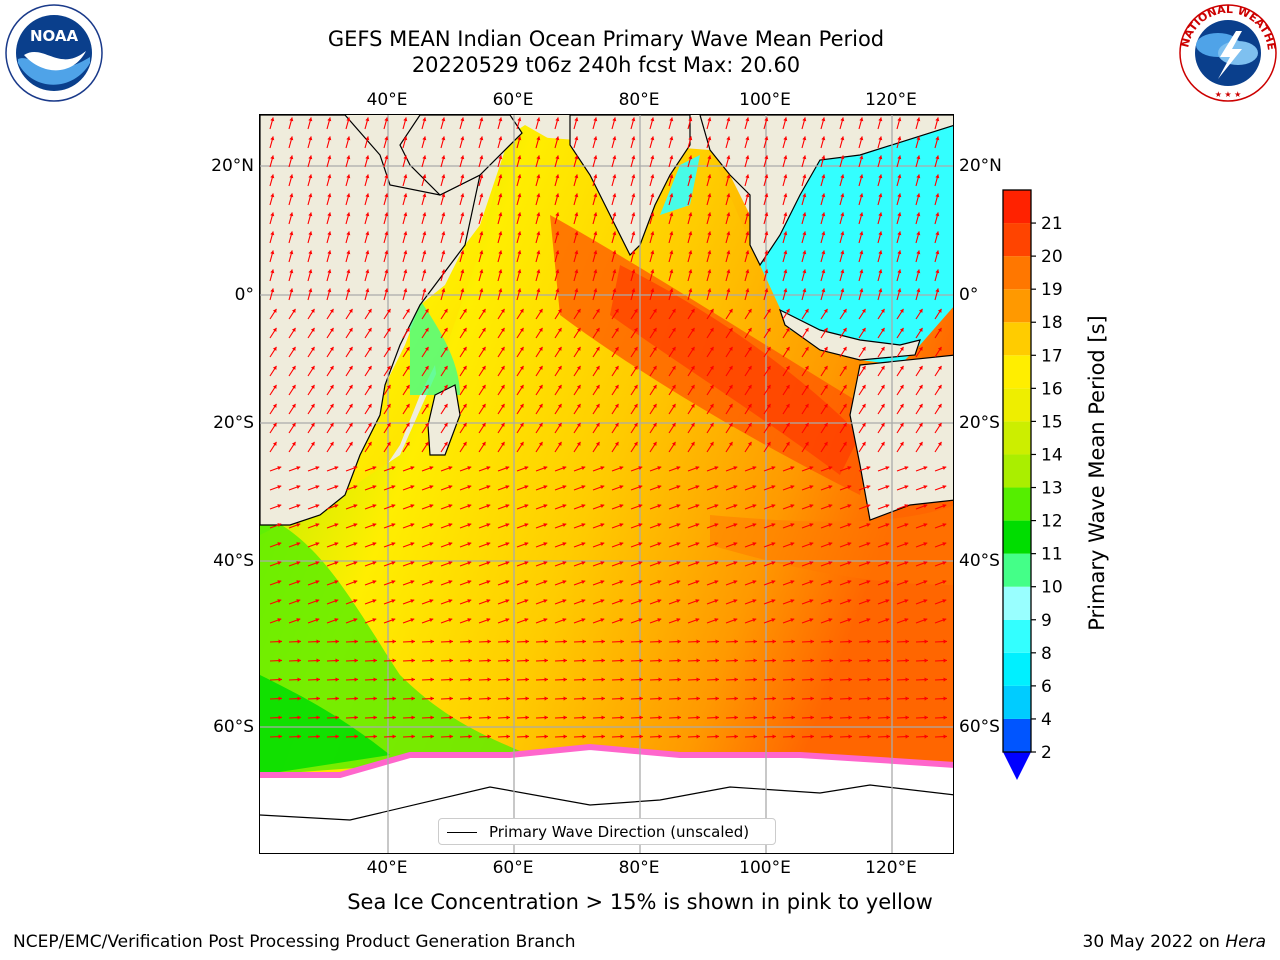 The image size is (1280, 960). Describe the element at coordinates (513, 868) in the screenshot. I see `lon-label-bottom: 60°E` at that location.